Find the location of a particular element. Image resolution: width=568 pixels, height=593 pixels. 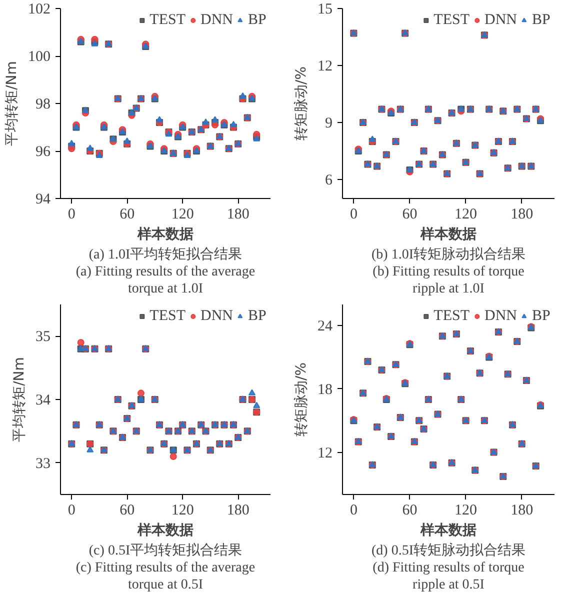

y-tick-label: 24 is located at coordinates (325, 326).